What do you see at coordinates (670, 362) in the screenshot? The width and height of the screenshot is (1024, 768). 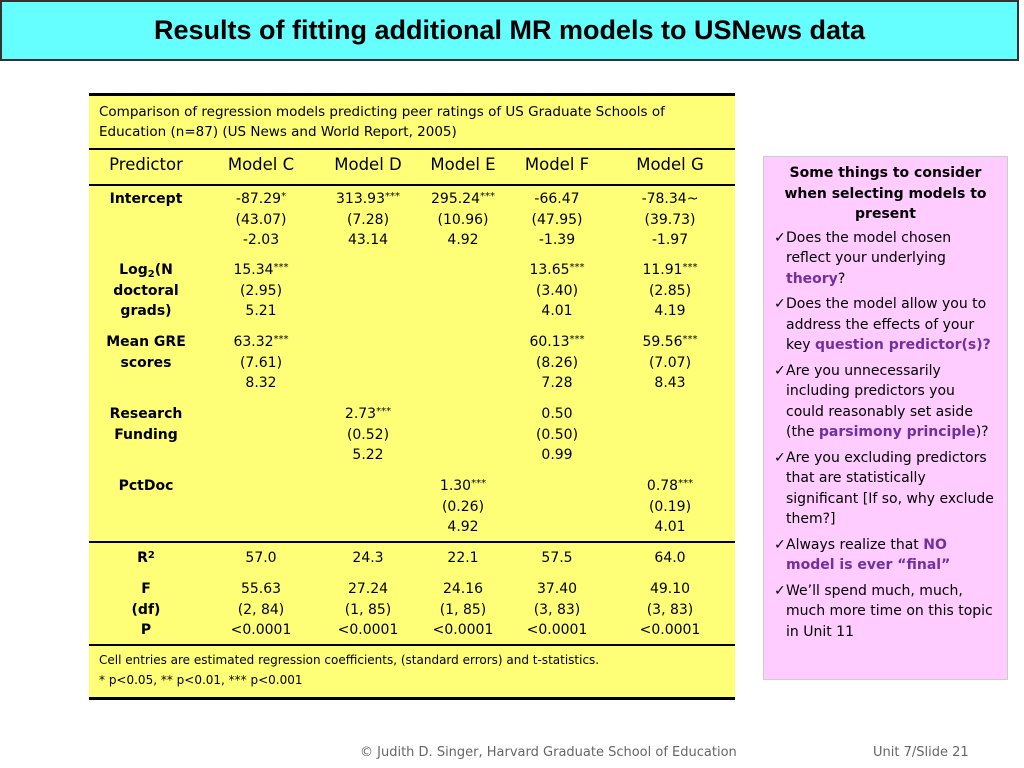 I see `coef-cell: 59.56*** (7.07) 8.43` at bounding box center [670, 362].